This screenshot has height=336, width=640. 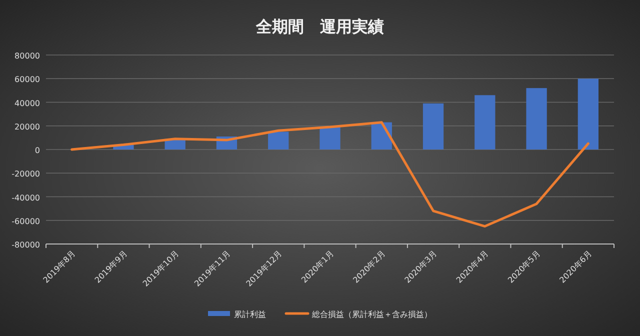 I want to click on y-tick-label: -60000, so click(x=26, y=221).